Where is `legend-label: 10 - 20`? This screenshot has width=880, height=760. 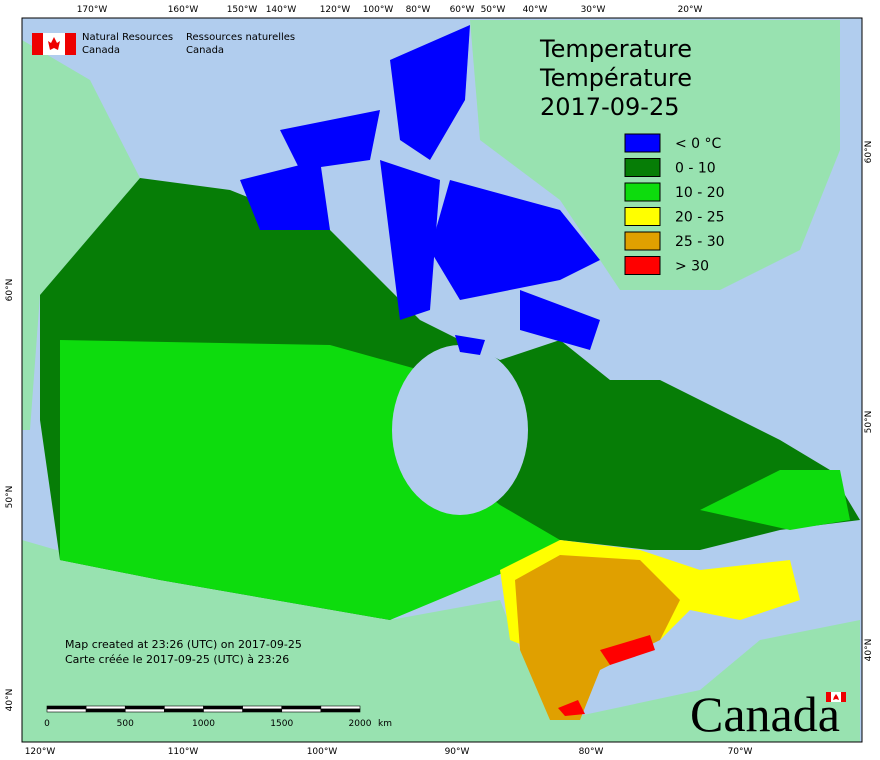 legend-label: 10 - 20 is located at coordinates (700, 193).